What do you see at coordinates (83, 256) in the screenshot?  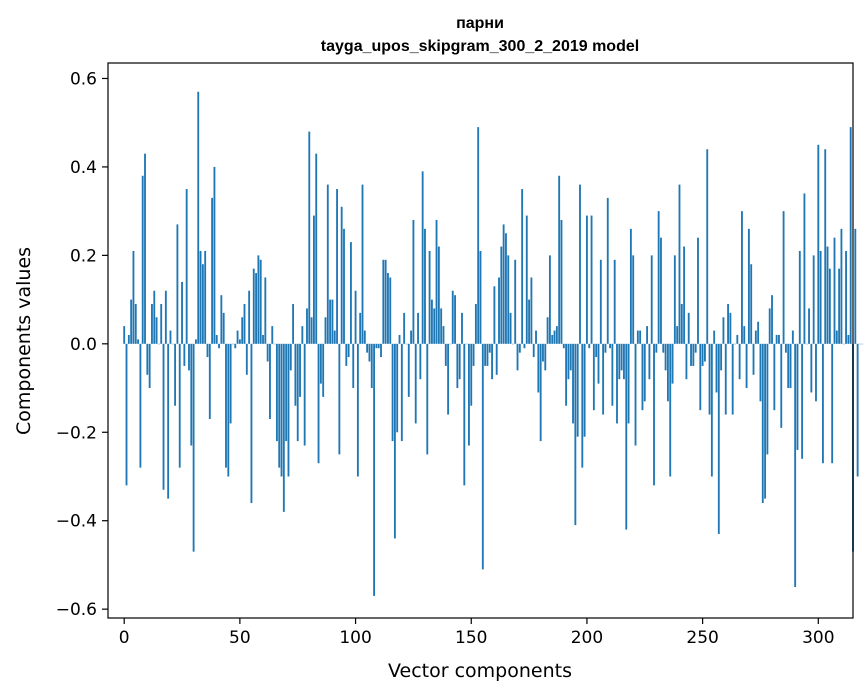 I see `y-tick-label: 0.2` at bounding box center [83, 256].